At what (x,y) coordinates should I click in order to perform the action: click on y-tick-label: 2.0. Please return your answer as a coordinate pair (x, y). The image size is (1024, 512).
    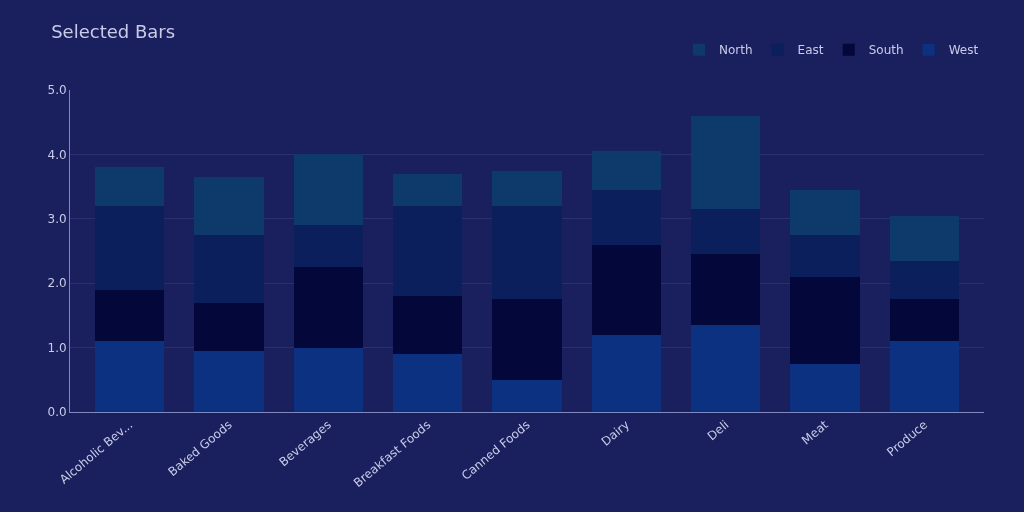
    Looking at the image, I should click on (57, 283).